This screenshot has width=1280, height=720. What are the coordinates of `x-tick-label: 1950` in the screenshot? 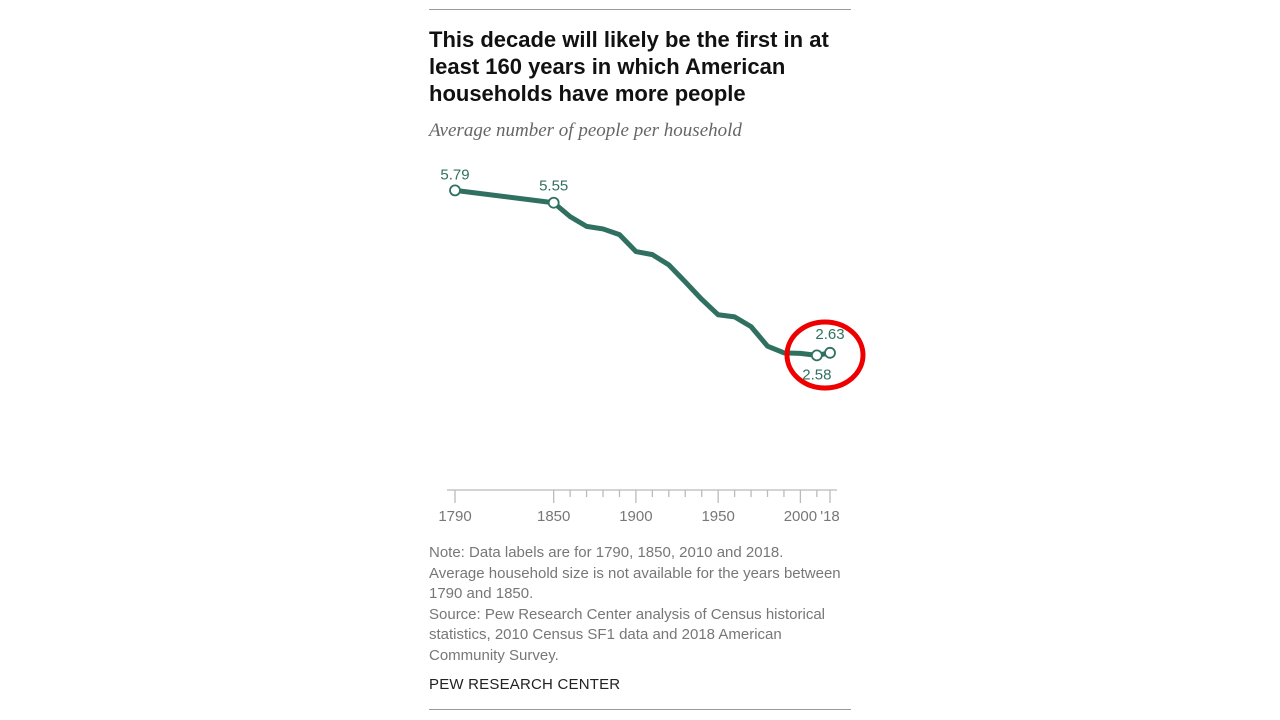 It's located at (717, 516).